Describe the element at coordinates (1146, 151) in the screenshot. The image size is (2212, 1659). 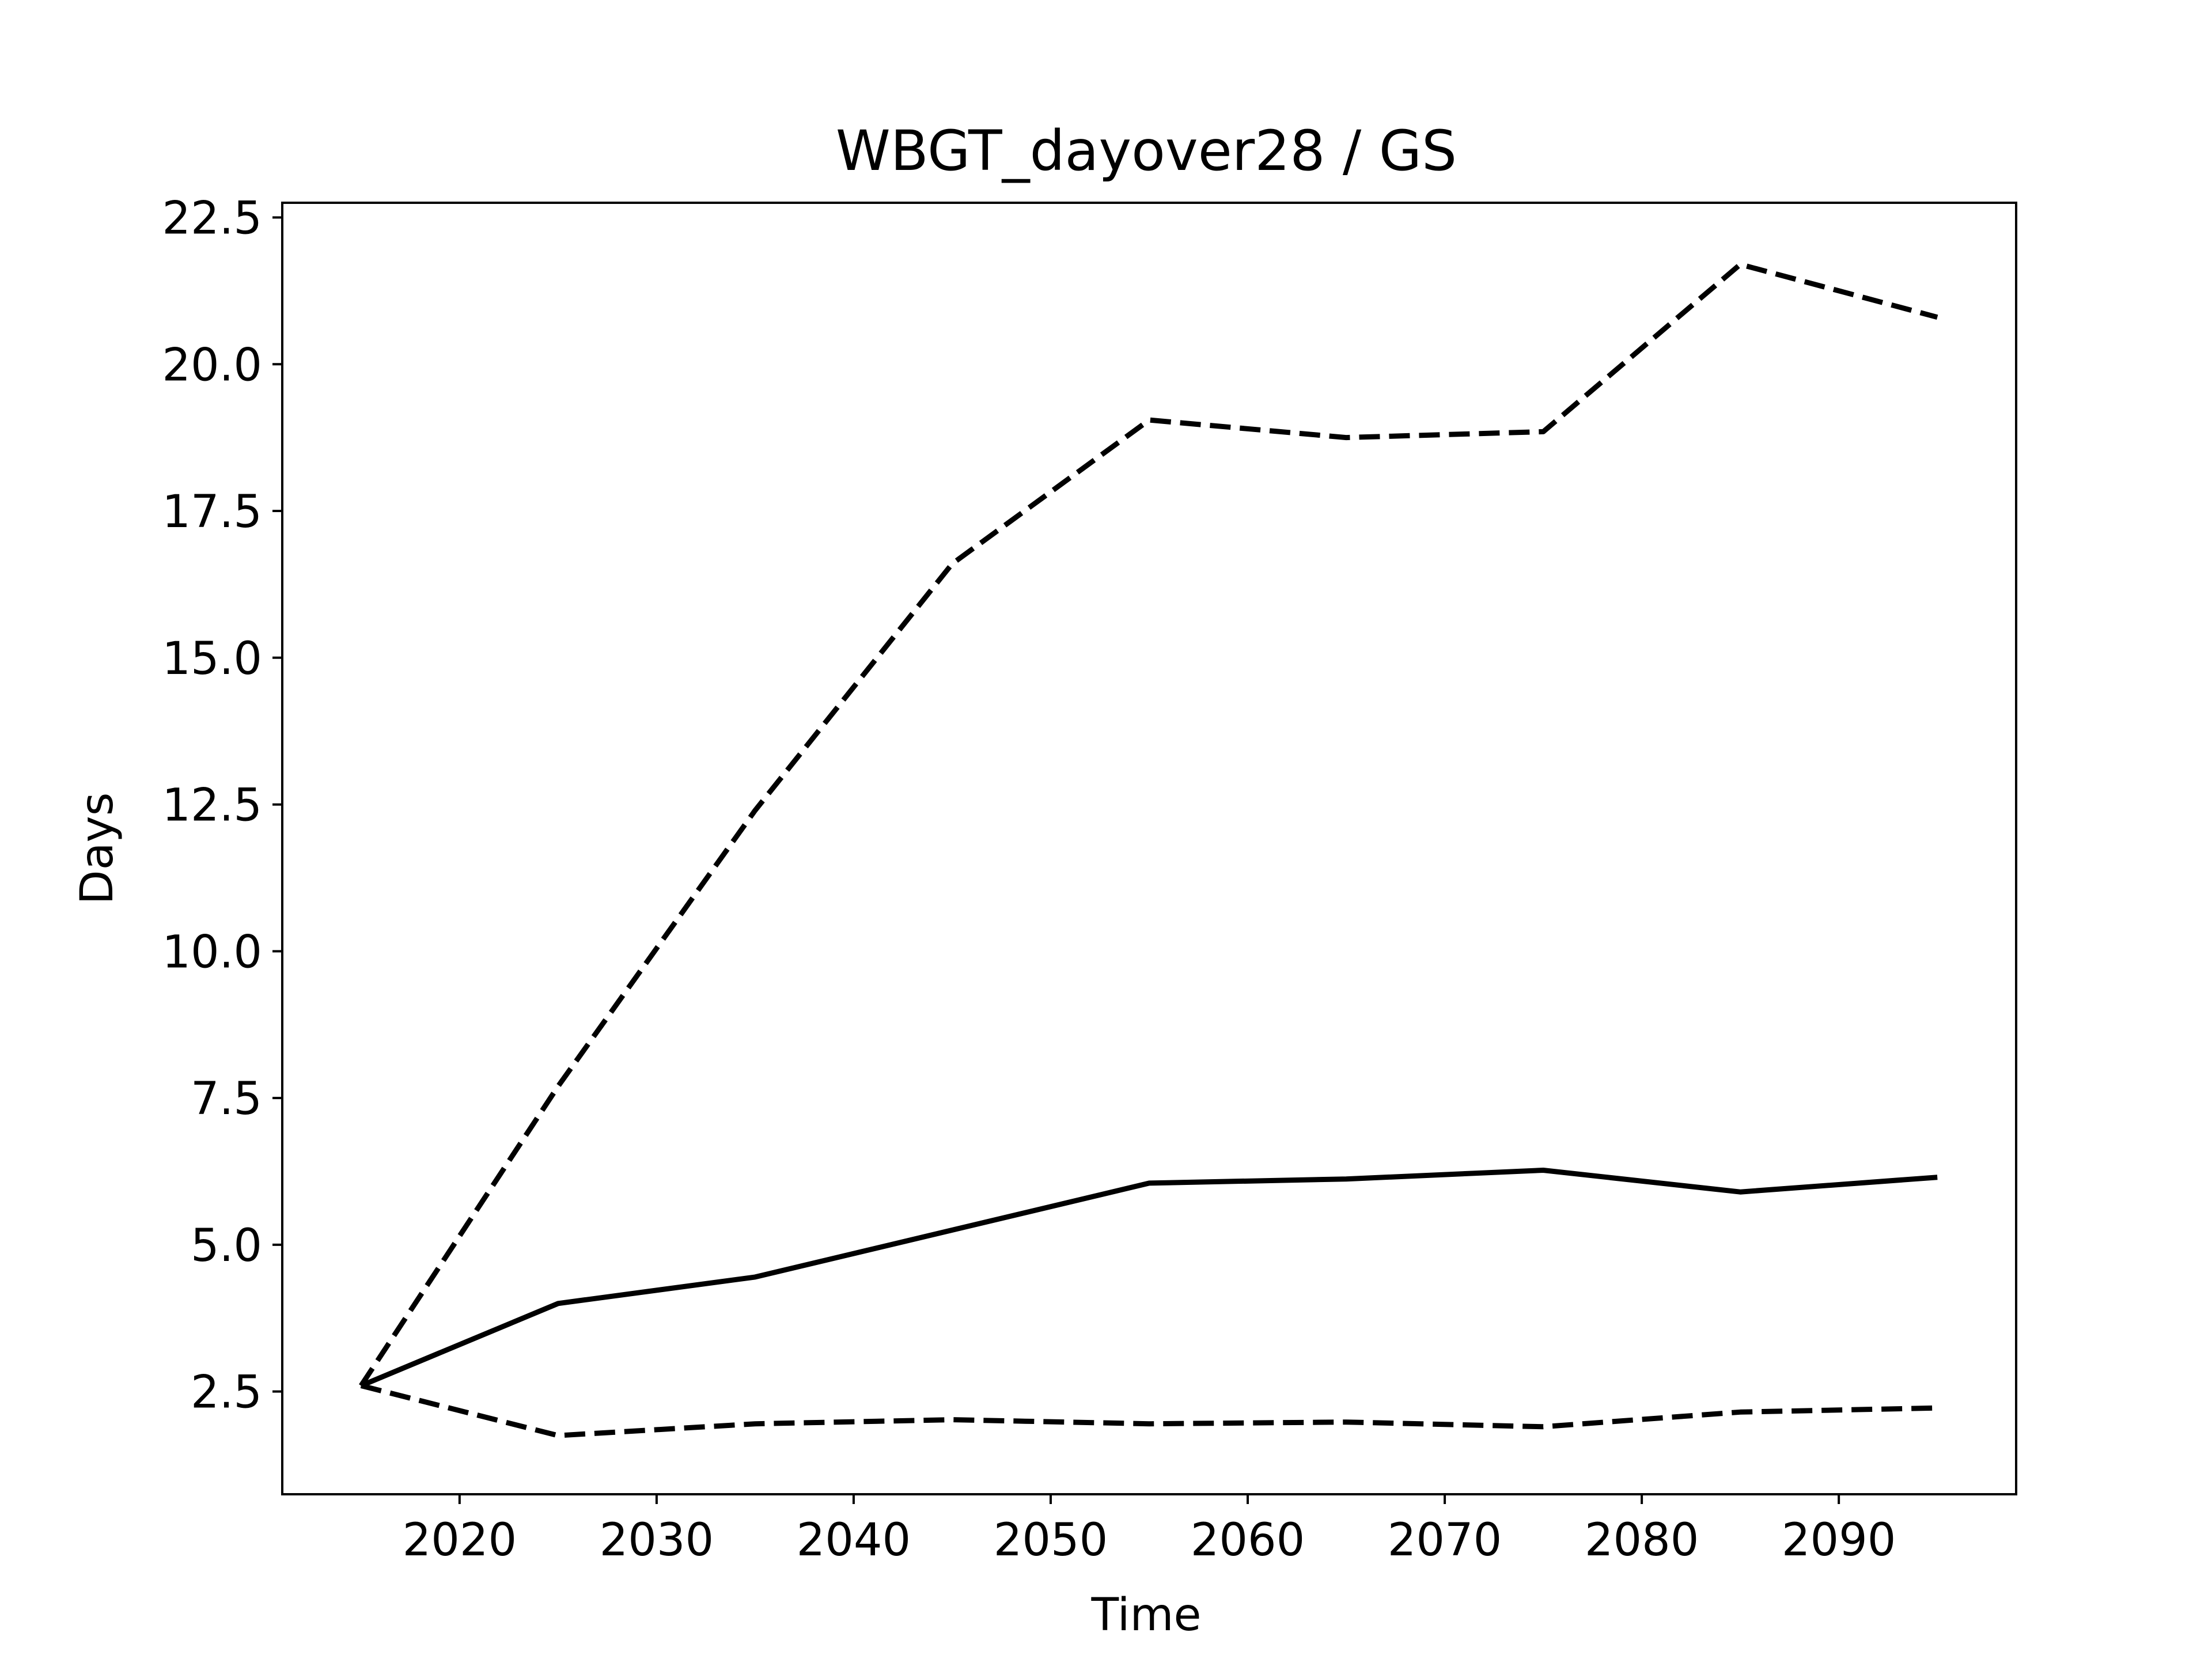
I see `chart-title: WBGT_dayover28 / GS` at that location.